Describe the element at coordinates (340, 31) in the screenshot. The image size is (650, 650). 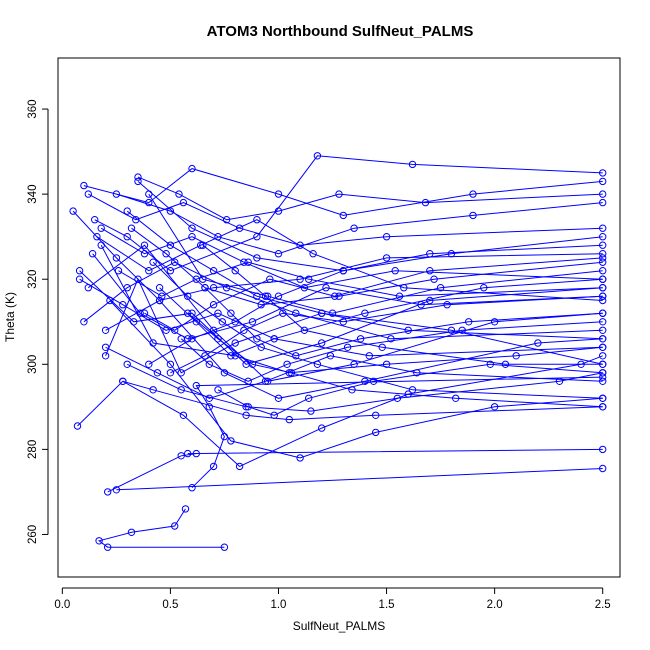
I see `chart-title: ATOM3 Northbound SulfNeut_PALMS` at that location.